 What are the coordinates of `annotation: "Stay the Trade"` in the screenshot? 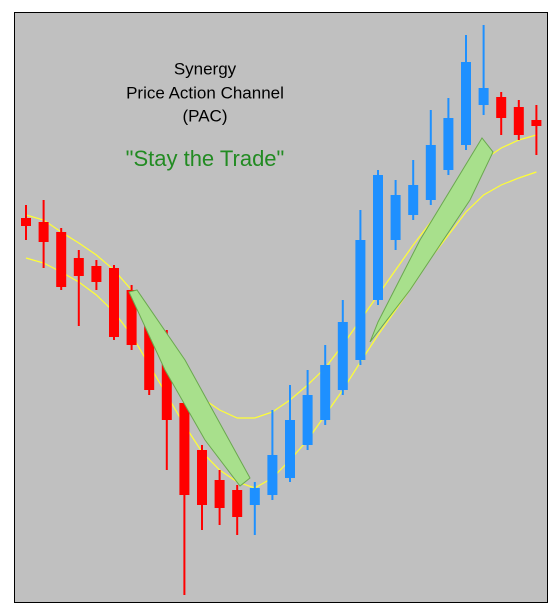 It's located at (205, 158).